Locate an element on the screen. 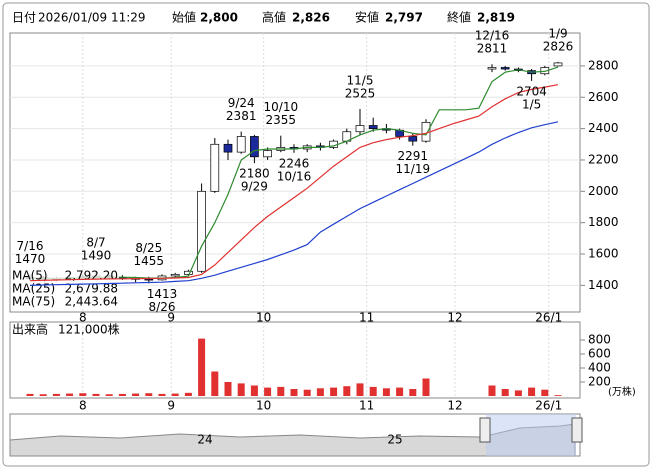 This screenshot has height=470, width=653. y-tick-label: 2800 is located at coordinates (603, 65).